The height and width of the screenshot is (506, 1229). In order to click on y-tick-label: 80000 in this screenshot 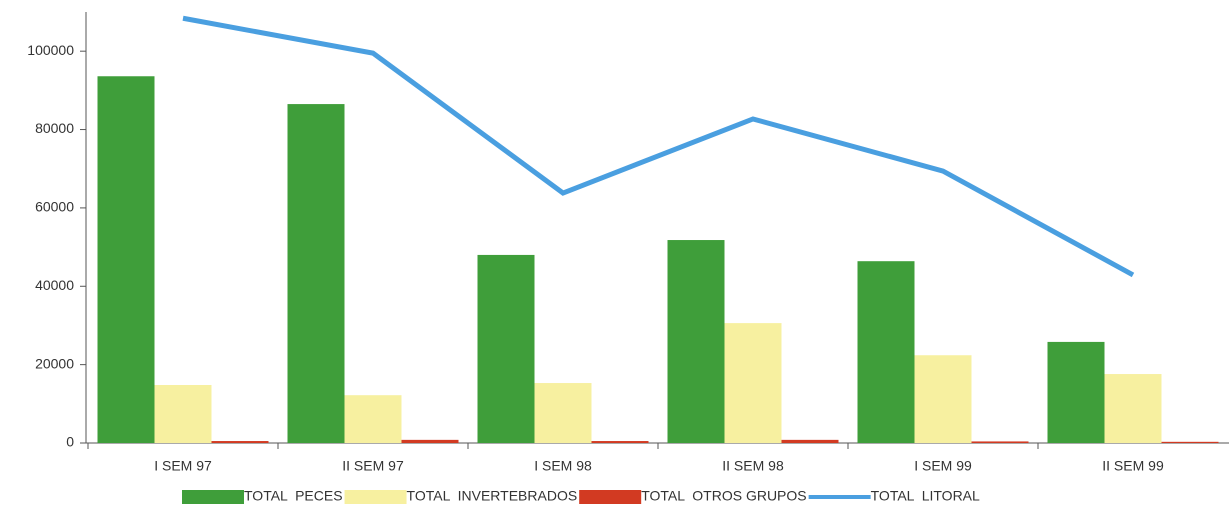, I will do `click(54, 128)`.